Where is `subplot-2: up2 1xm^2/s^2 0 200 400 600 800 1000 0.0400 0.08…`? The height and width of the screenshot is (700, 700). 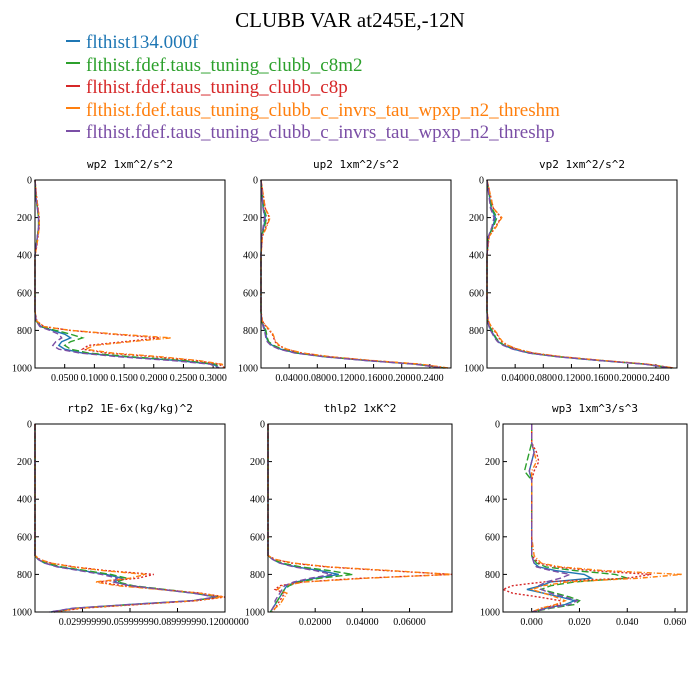
subplot-2: up2 1xm^2/s^2 0 200 400 600 800 1000 0.0400 0.08… is located at coordinates (345, 271).